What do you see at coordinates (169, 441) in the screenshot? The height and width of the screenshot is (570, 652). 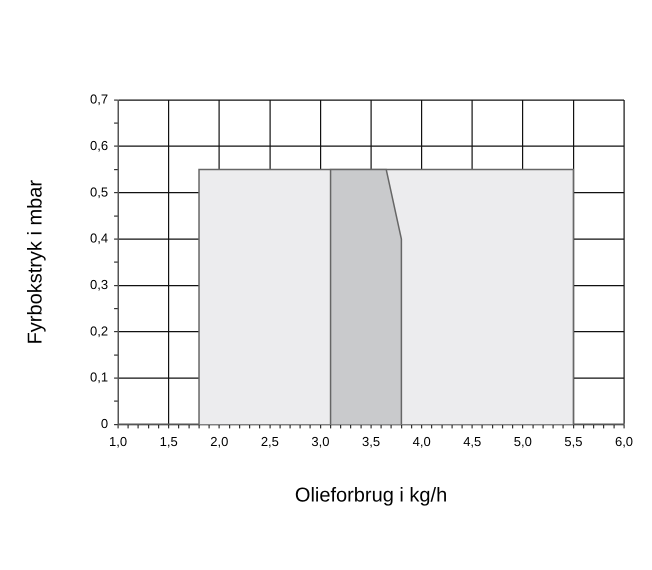 I see `x-tick-label: 1,5` at bounding box center [169, 441].